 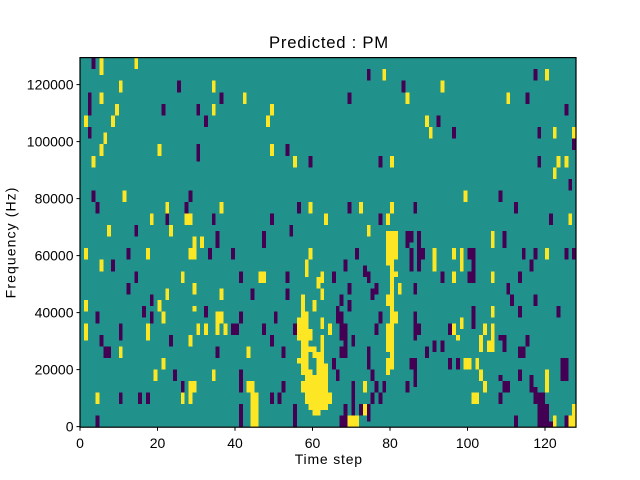 What do you see at coordinates (329, 459) in the screenshot?
I see `svg-text: Time step` at bounding box center [329, 459].